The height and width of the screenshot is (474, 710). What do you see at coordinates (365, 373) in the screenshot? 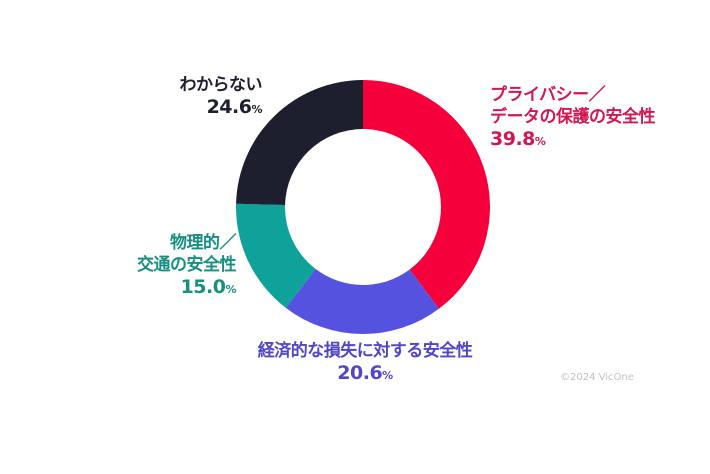
I see `value-label: 20.6%` at bounding box center [365, 373].